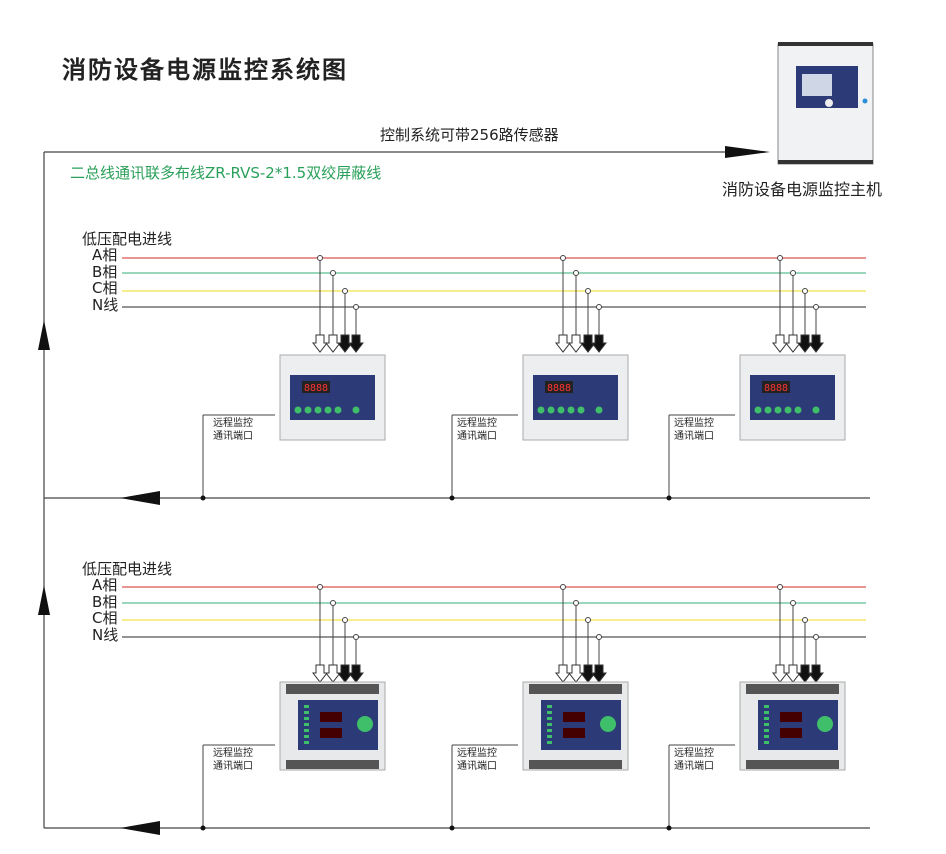 Image resolution: width=946 pixels, height=854 pixels. What do you see at coordinates (802, 189) in the screenshot?
I see `host-caption: 消防设备电源监控主机` at bounding box center [802, 189].